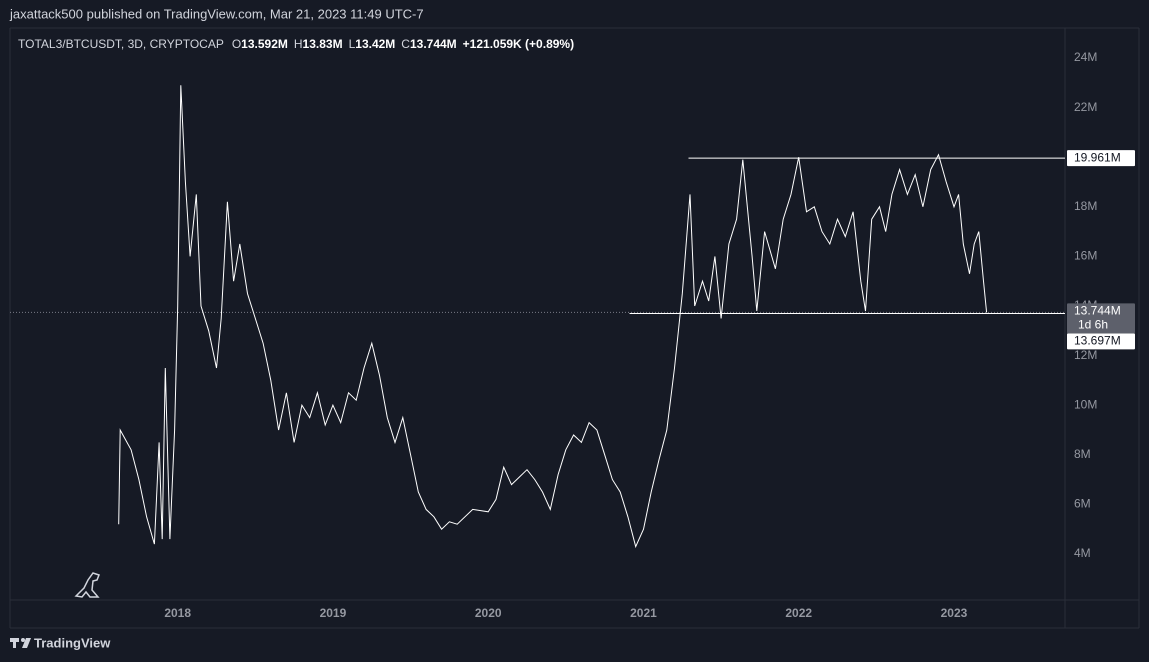 This screenshot has width=1149, height=662. What do you see at coordinates (1097, 341) in the screenshot?
I see `level-label: 13.697M` at bounding box center [1097, 341].